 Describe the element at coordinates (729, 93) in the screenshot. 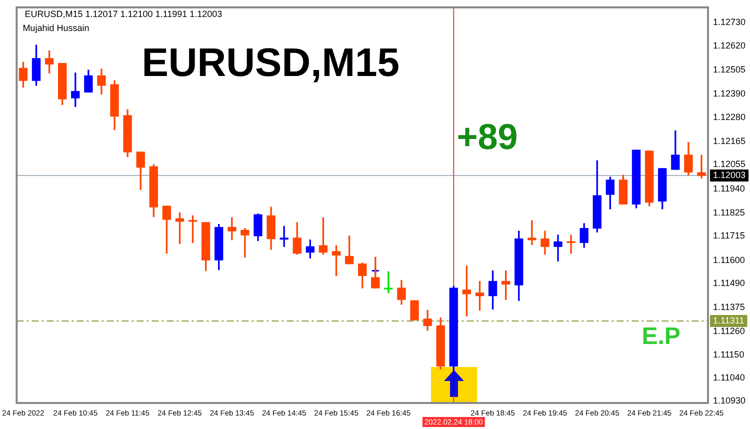

I see `y-tick-label: 1.12390` at that location.